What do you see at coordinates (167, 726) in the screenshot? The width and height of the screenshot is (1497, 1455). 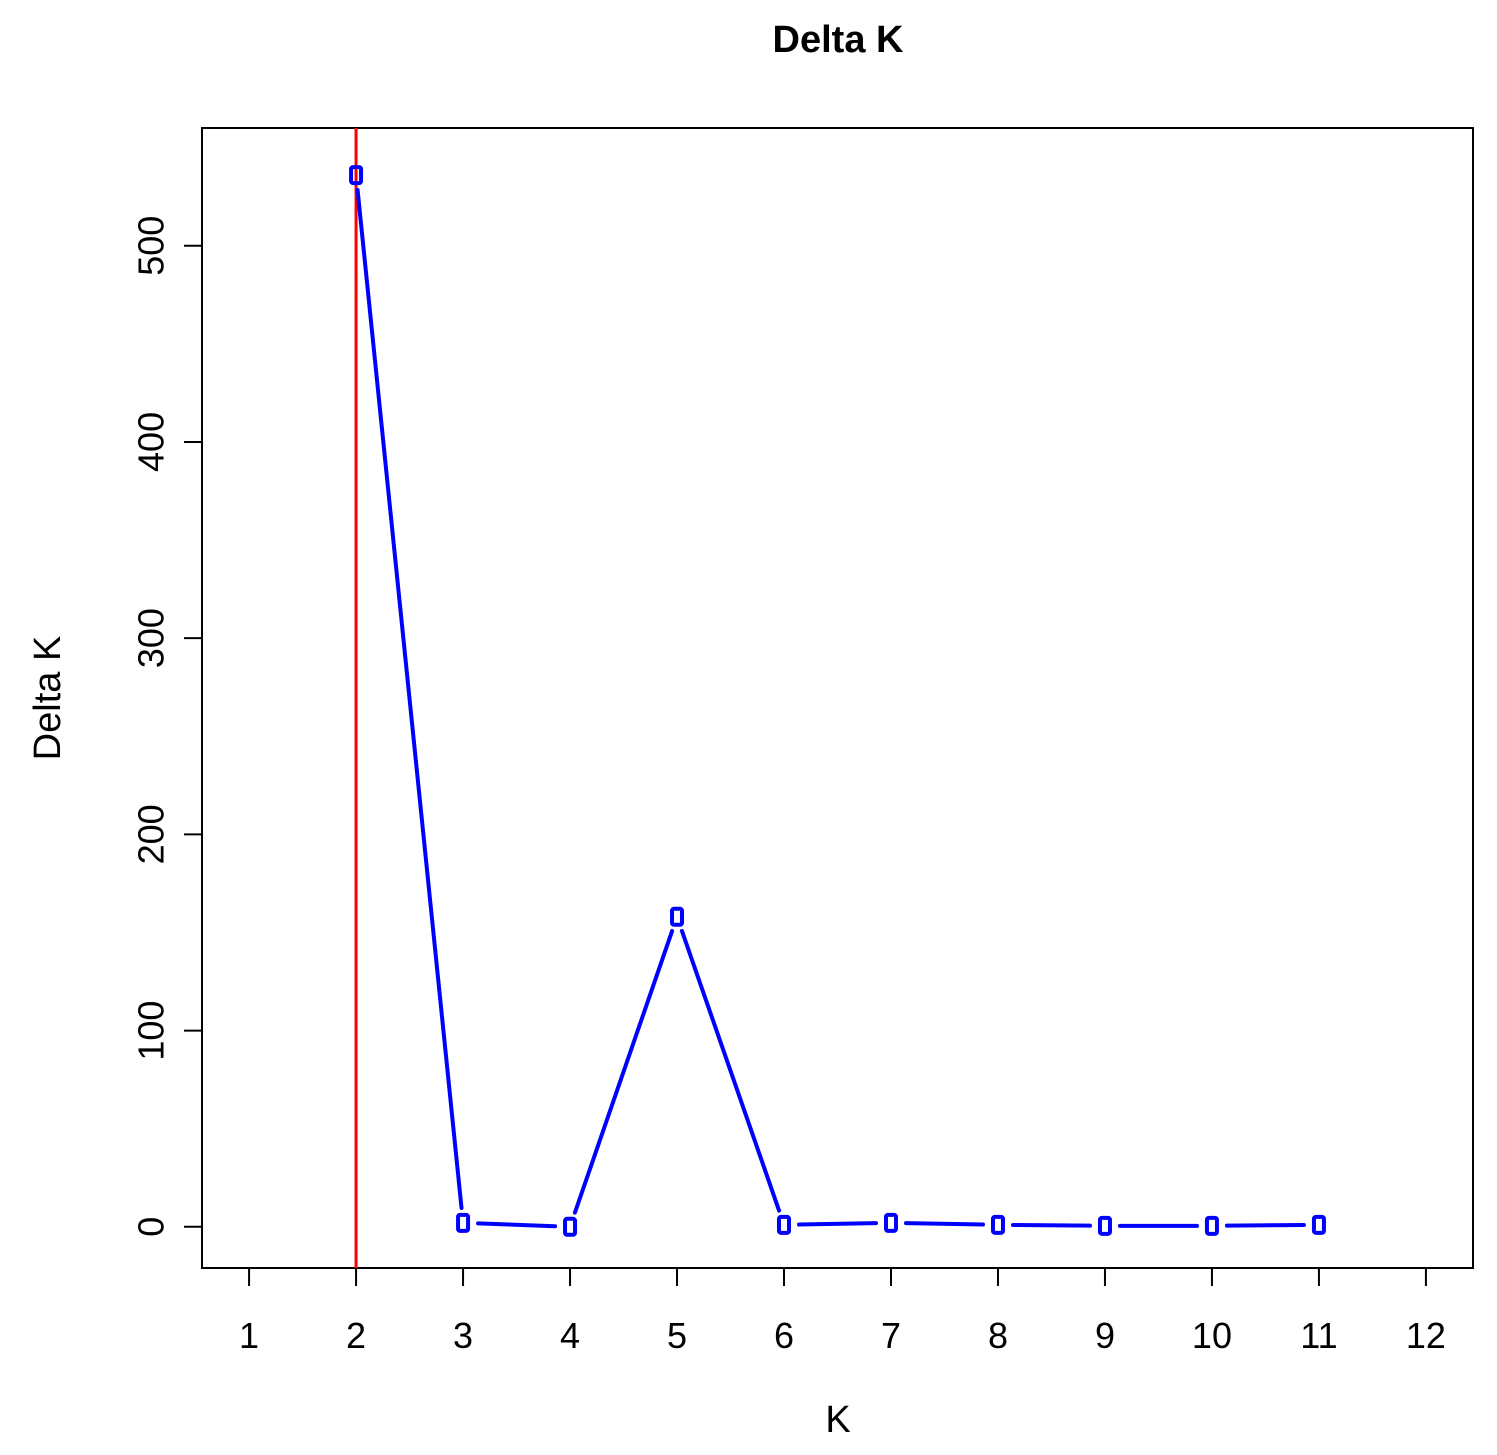 I see `y-axis: 0 100 200 300 400 500` at bounding box center [167, 726].